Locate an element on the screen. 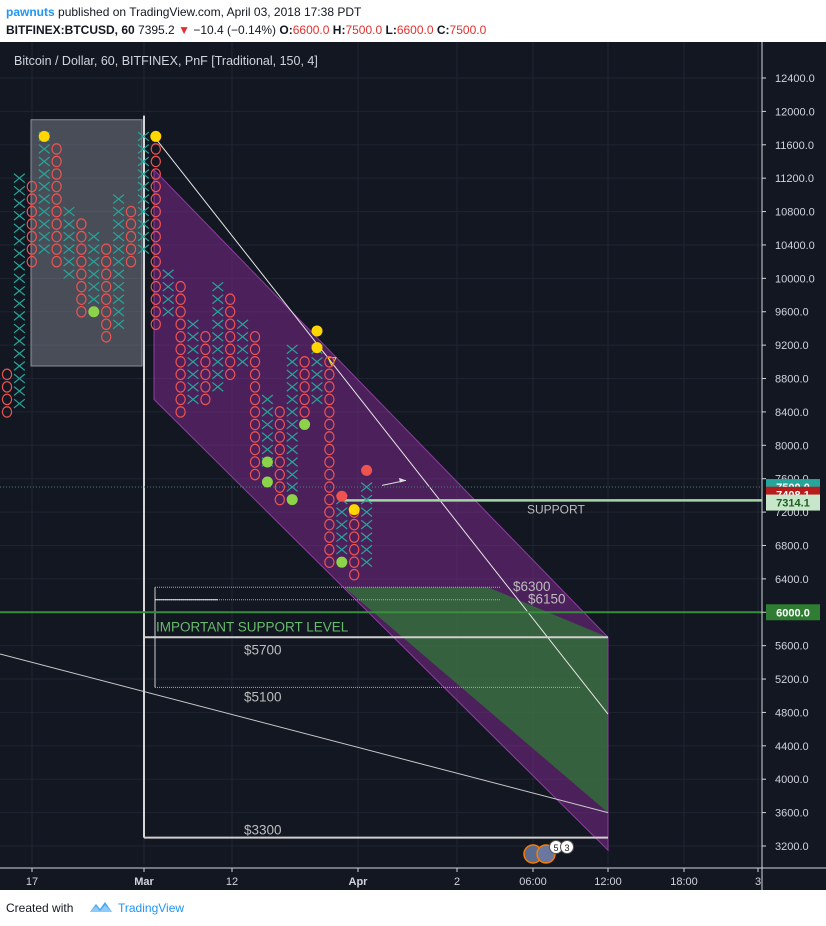  author-name: pawnuts is located at coordinates (30, 12).